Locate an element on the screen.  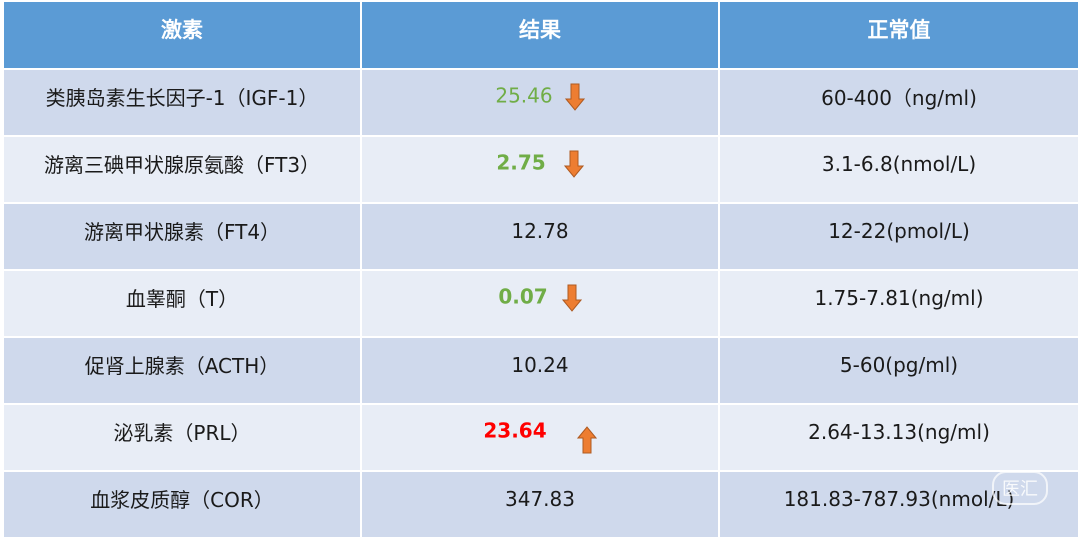
normal-range: 3.1-6.8(nmol/L) is located at coordinates (899, 163).